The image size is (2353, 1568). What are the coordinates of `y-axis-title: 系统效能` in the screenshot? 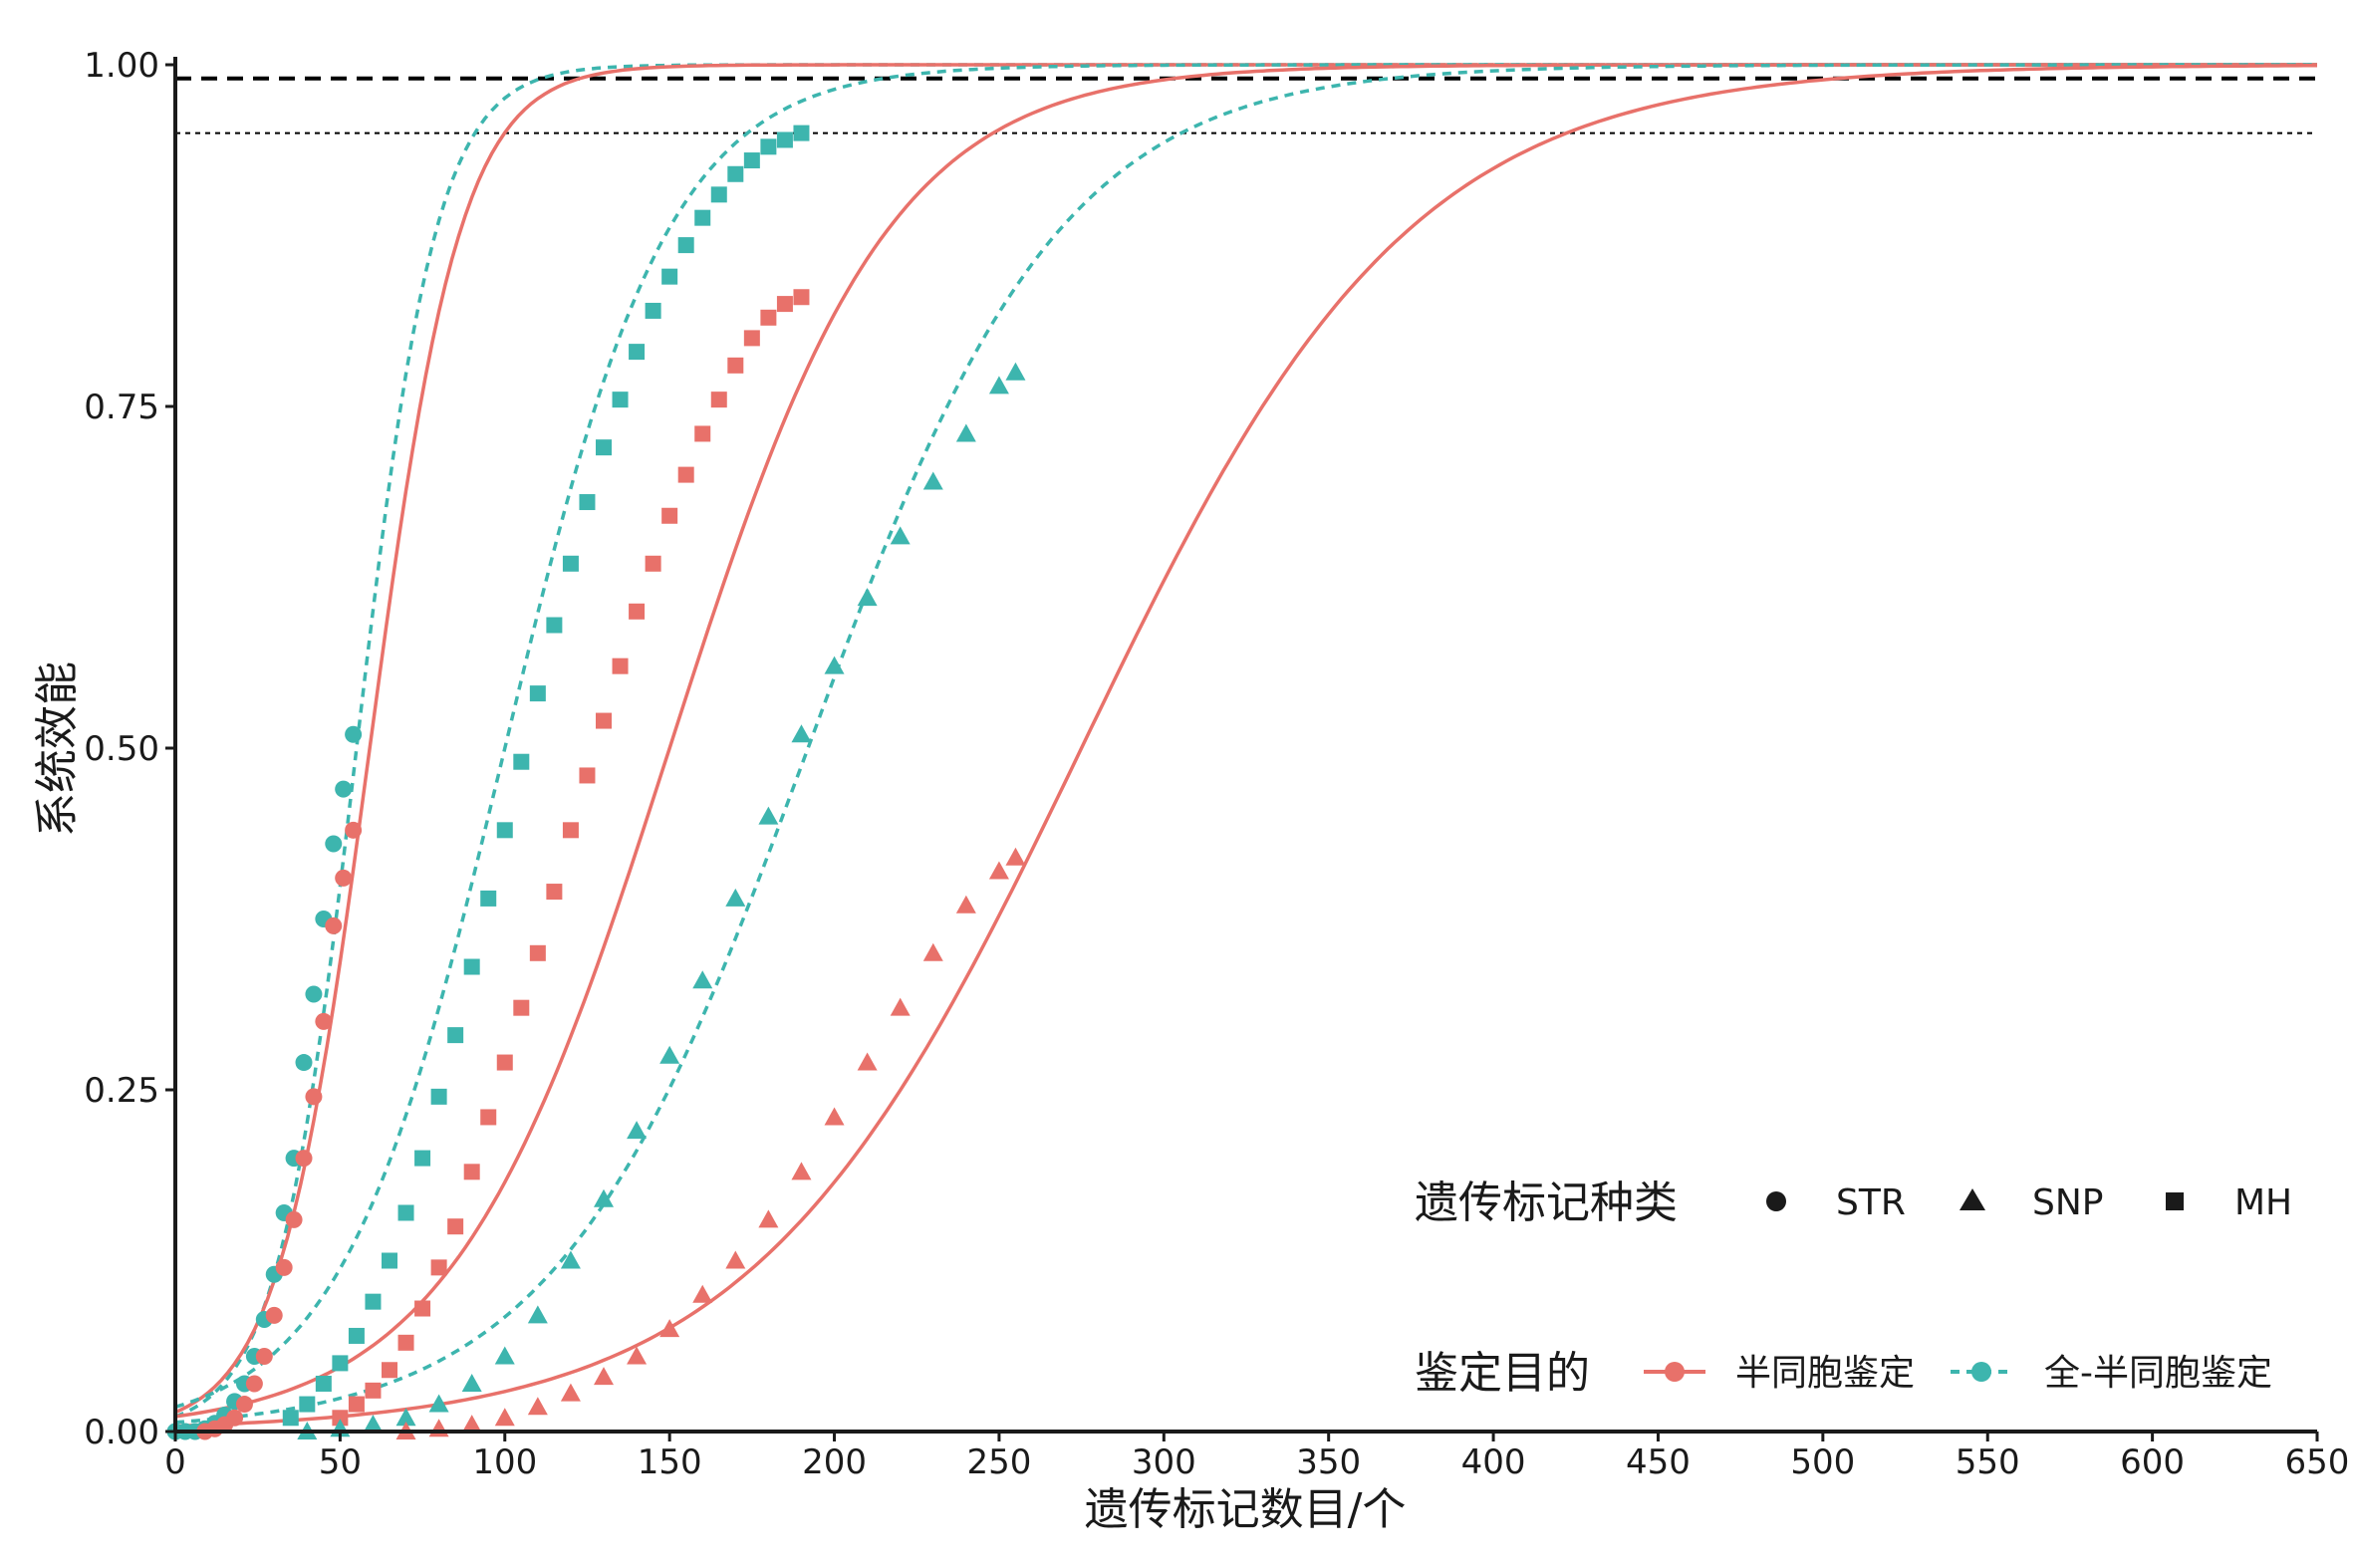 It's located at (58, 749).